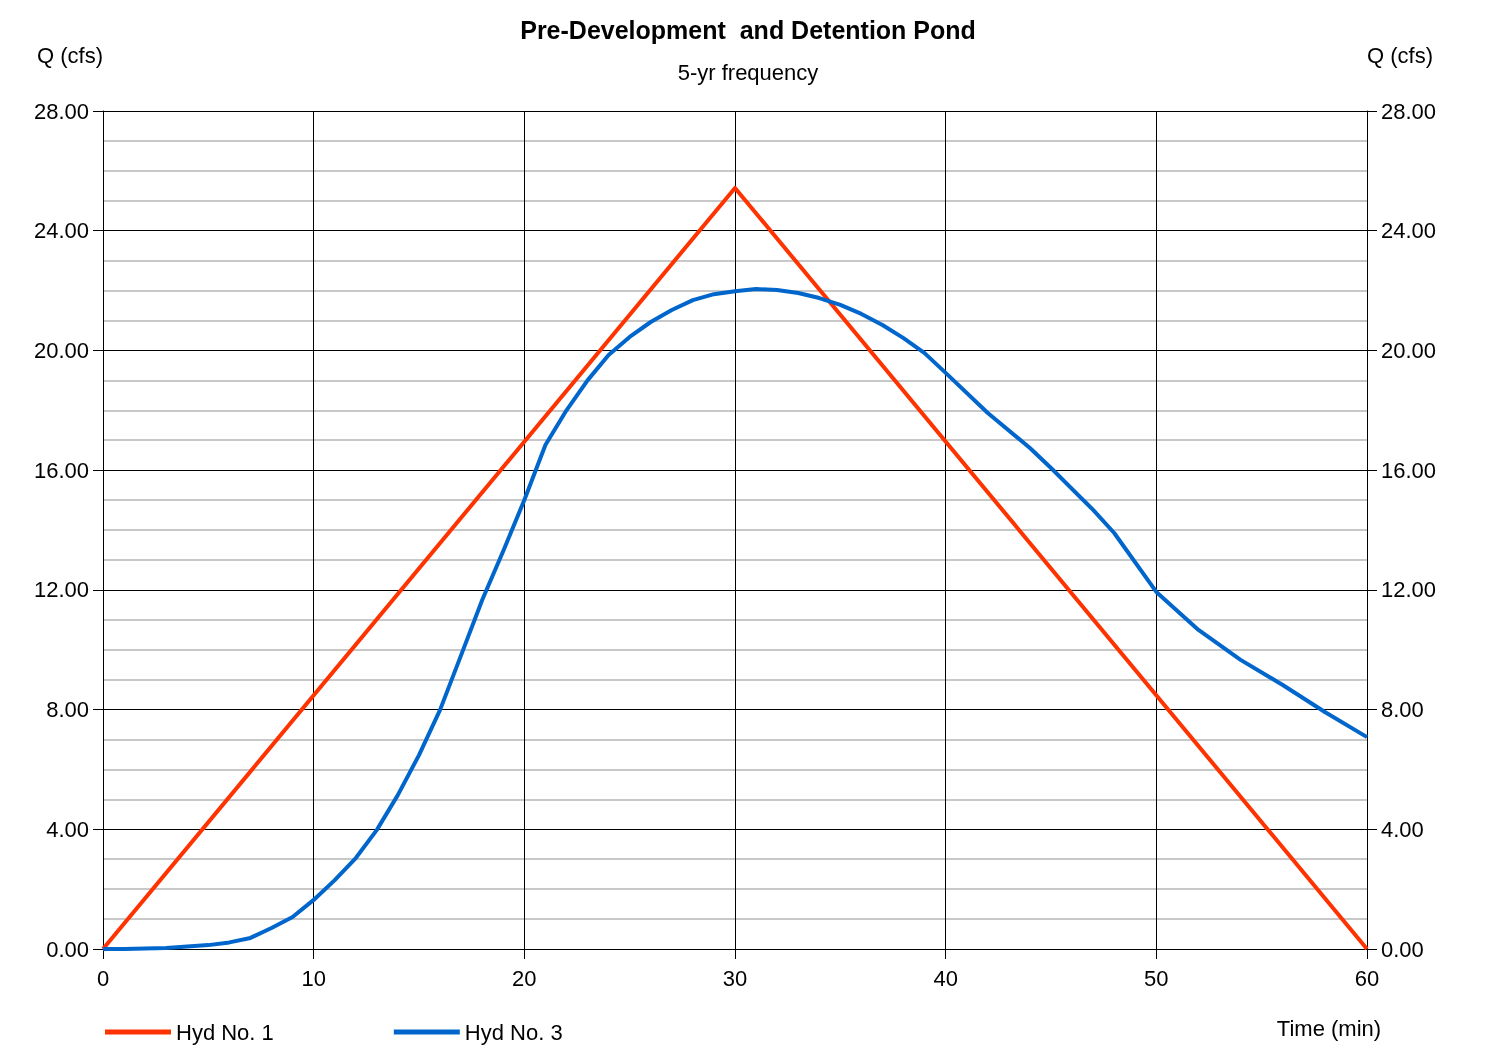  Describe the element at coordinates (225, 1032) in the screenshot. I see `legend-label: Hyd No. 1` at that location.